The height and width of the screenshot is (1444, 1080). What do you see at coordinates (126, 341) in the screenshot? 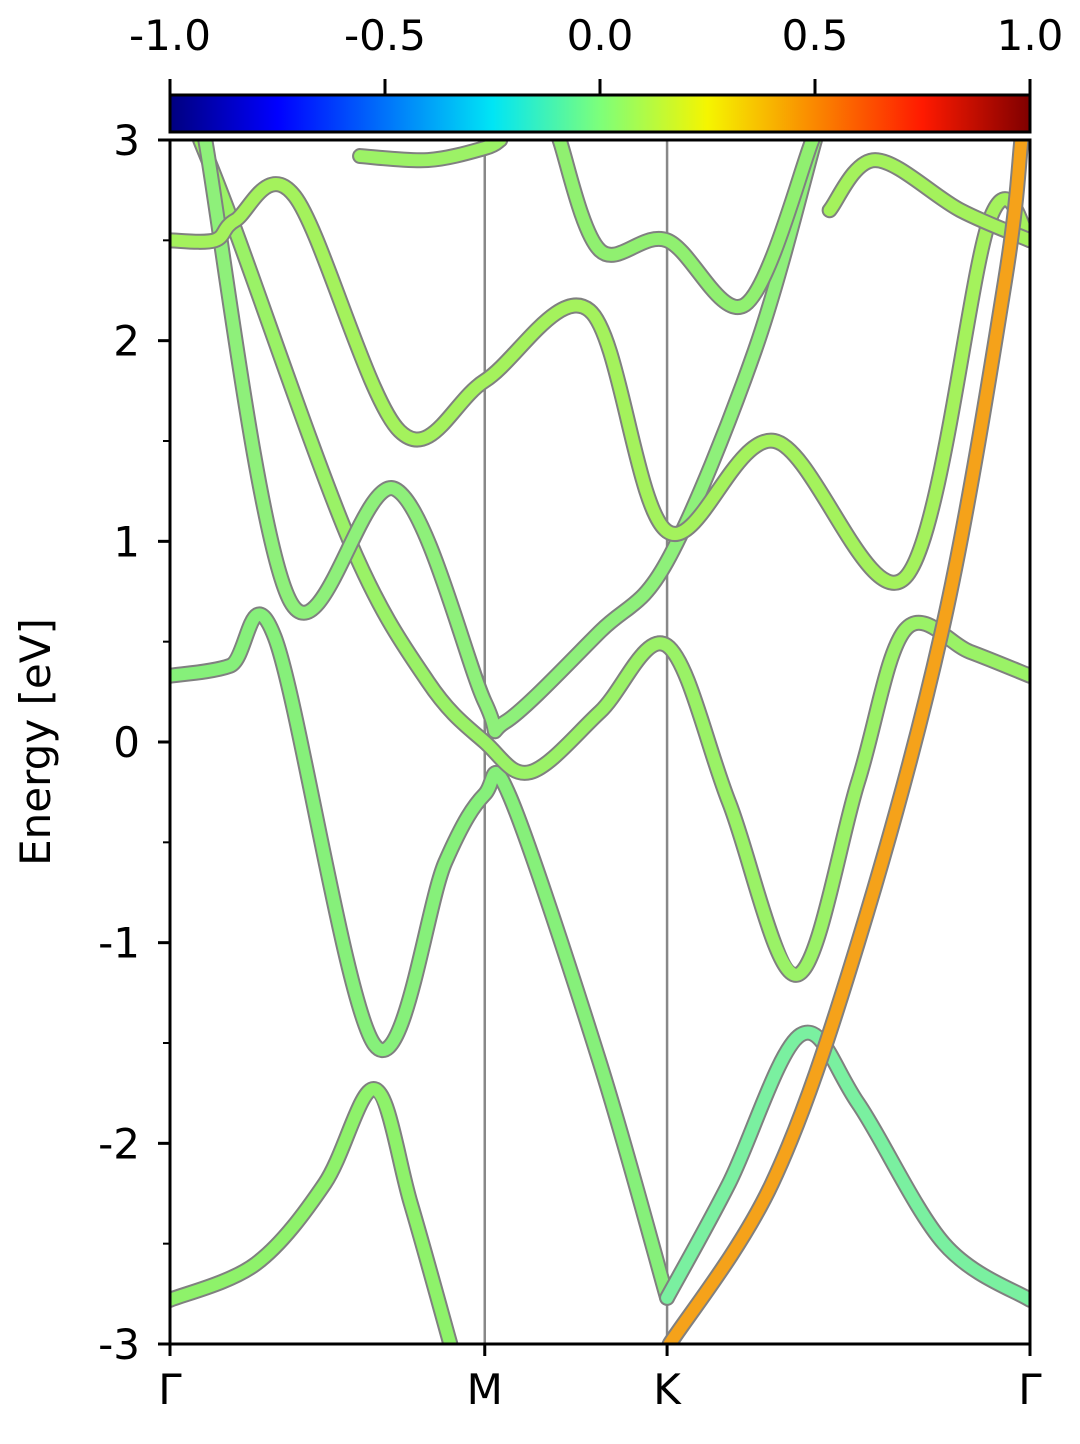
I see `y-tick-label: 2` at bounding box center [126, 341].